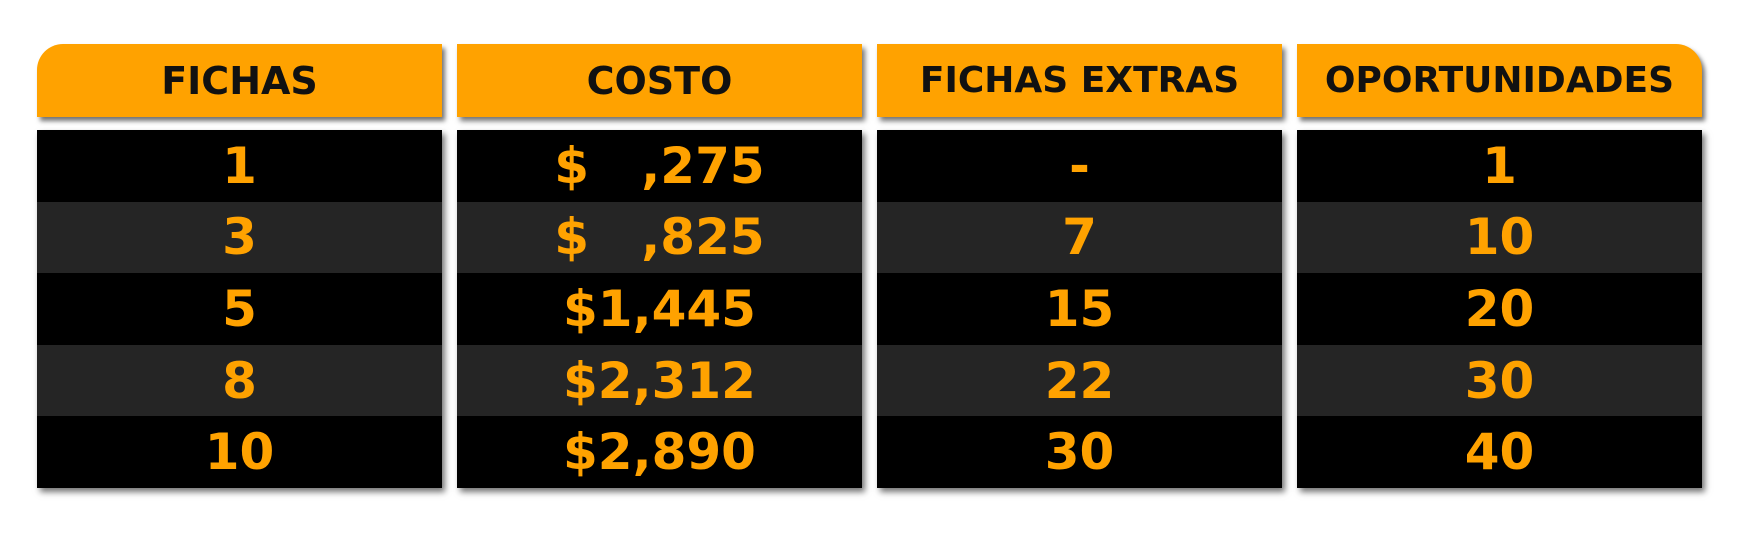 This screenshot has width=1741, height=536. What do you see at coordinates (1499, 80) in the screenshot?
I see `header-oportunidades: OPORTUNIDADES` at bounding box center [1499, 80].